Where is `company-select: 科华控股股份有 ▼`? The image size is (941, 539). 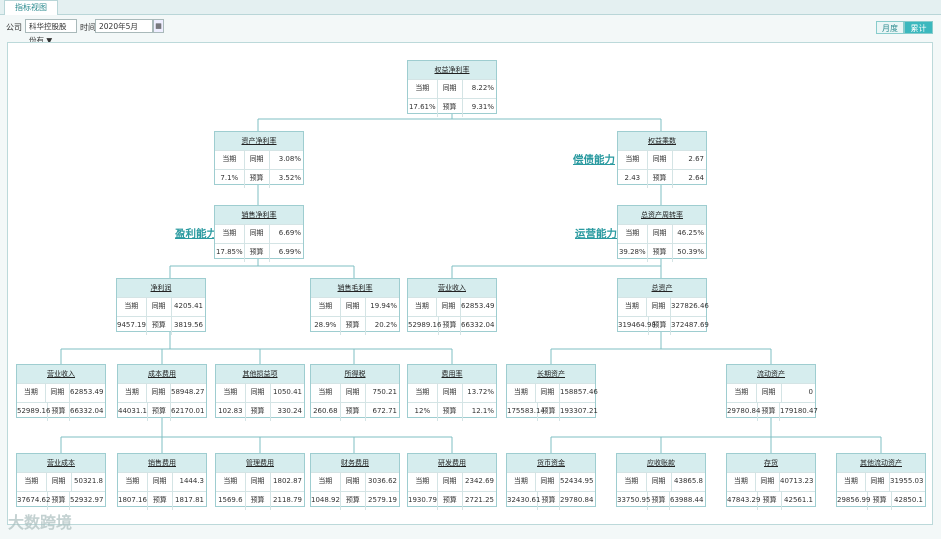 company-select: 科华控股股份有 ▼ is located at coordinates (51, 32).